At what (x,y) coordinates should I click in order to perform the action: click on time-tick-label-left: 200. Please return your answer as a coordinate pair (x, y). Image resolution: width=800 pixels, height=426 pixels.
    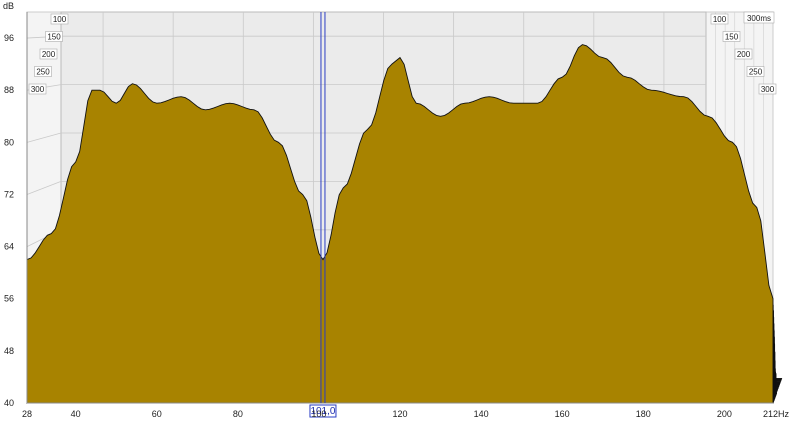
    Looking at the image, I should click on (49, 54).